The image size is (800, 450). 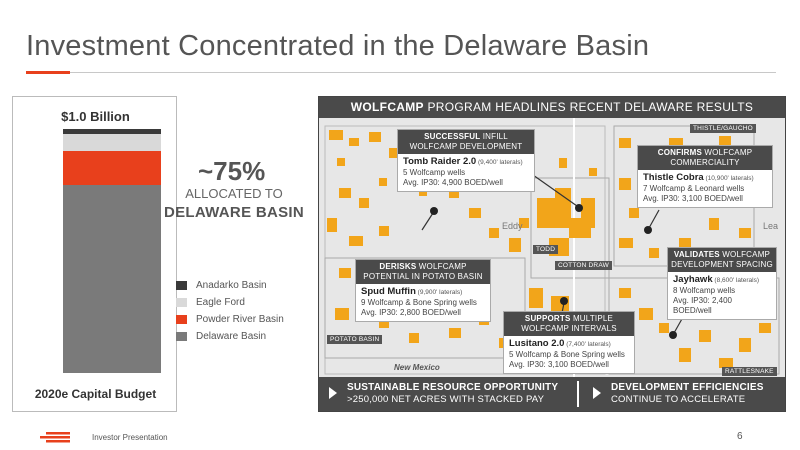 I want to click on callout-head-bold: CONFIRMS, so click(x=679, y=152).